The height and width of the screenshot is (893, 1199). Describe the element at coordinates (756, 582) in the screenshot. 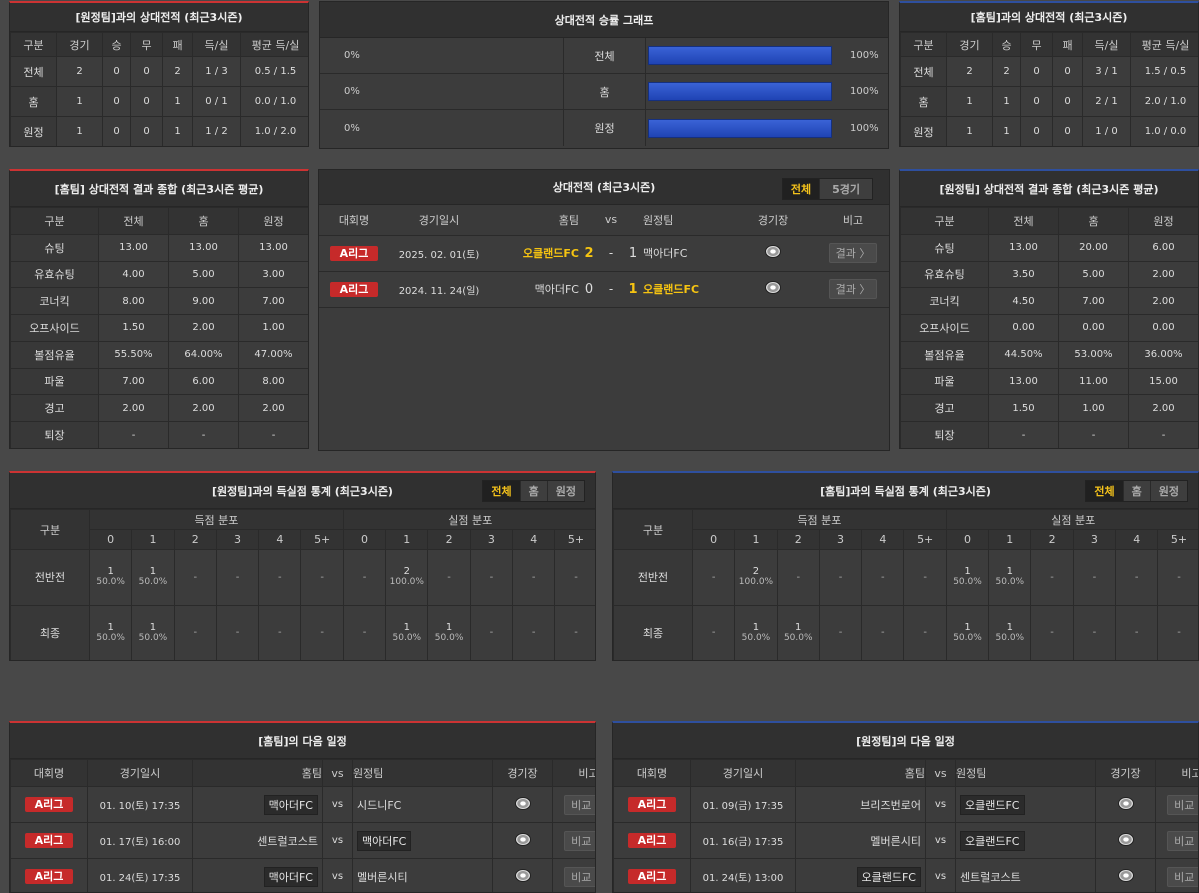

I see `percent-value: 100.0%` at that location.